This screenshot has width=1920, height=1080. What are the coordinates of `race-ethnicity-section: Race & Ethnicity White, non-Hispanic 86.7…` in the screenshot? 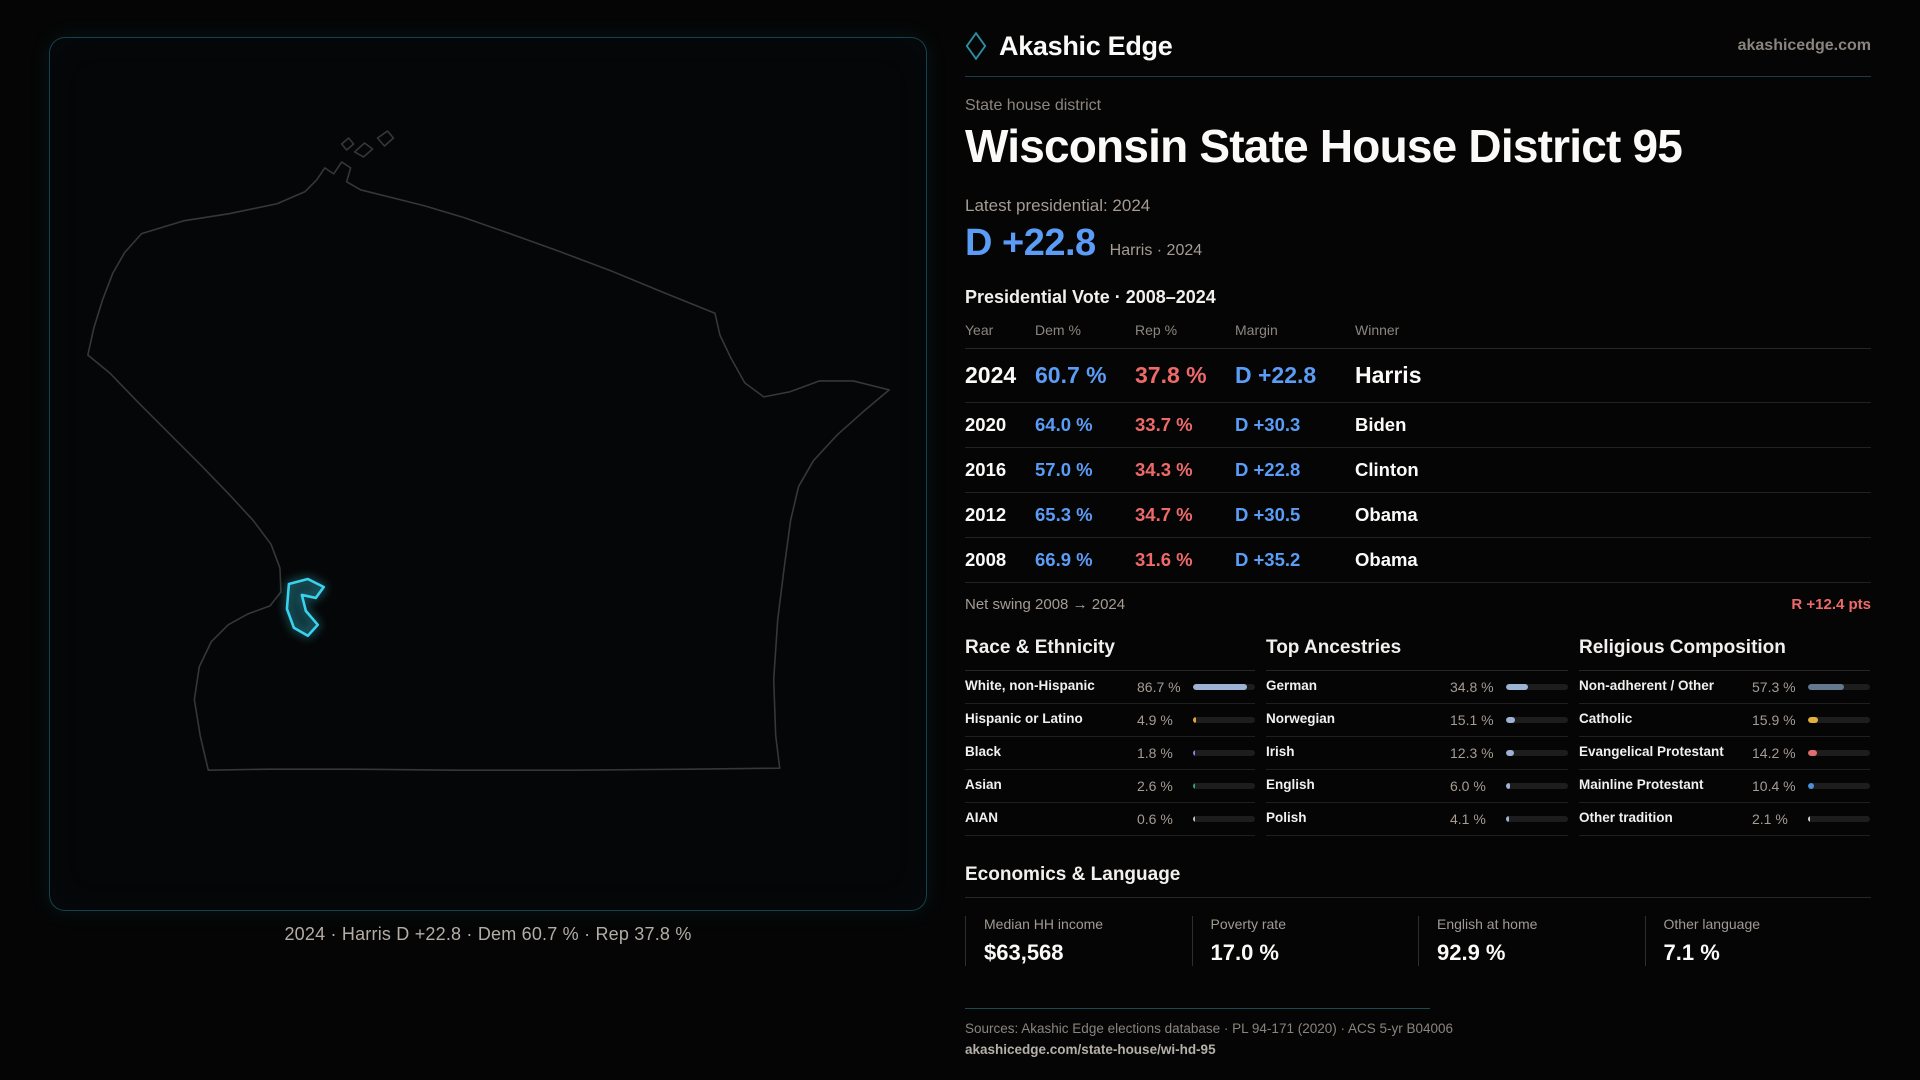 It's located at (1110, 736).